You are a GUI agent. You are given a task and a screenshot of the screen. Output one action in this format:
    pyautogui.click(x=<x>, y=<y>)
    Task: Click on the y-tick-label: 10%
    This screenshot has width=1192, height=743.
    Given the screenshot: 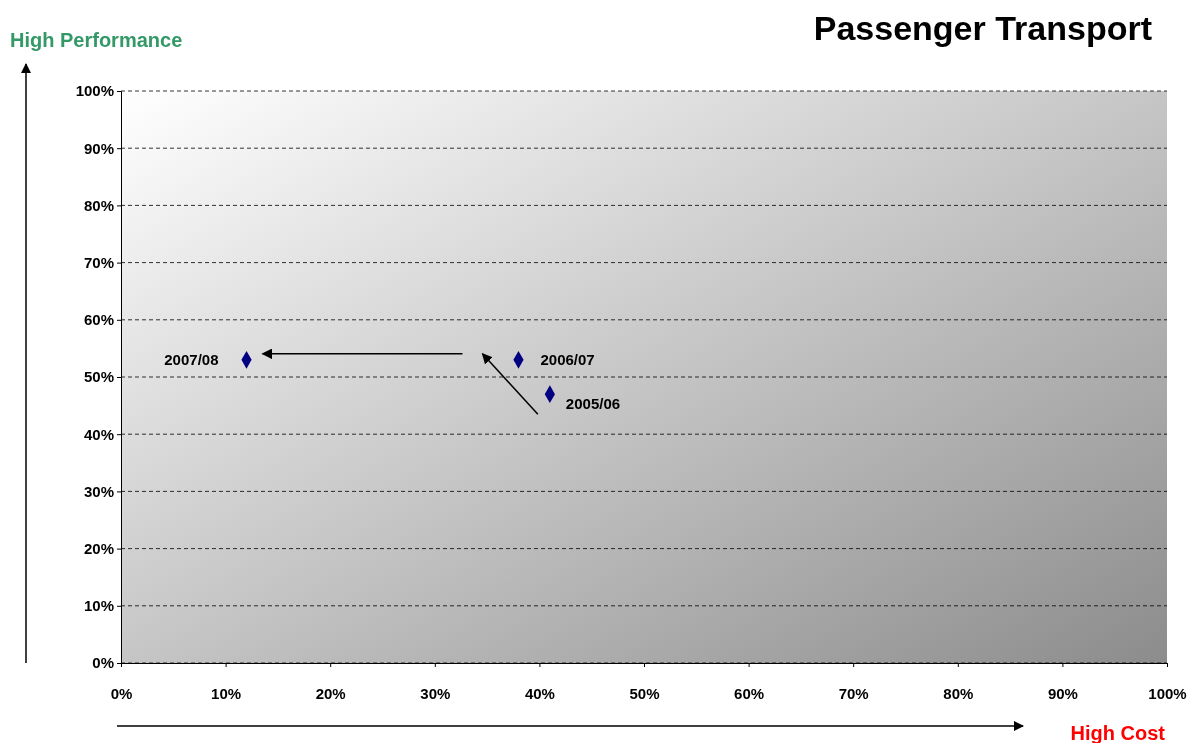 What is the action you would take?
    pyautogui.click(x=98, y=606)
    